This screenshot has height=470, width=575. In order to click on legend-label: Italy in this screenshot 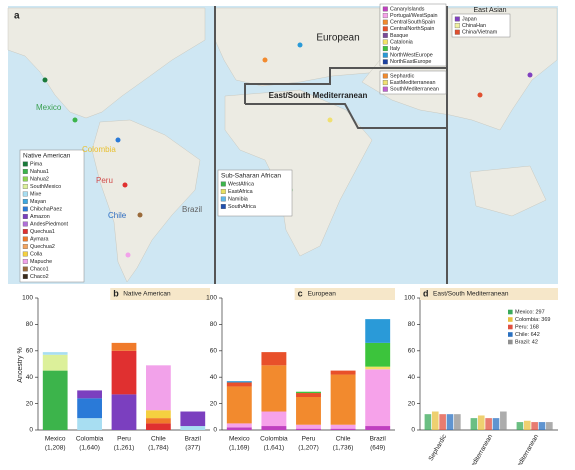, I will do `click(395, 49)`.